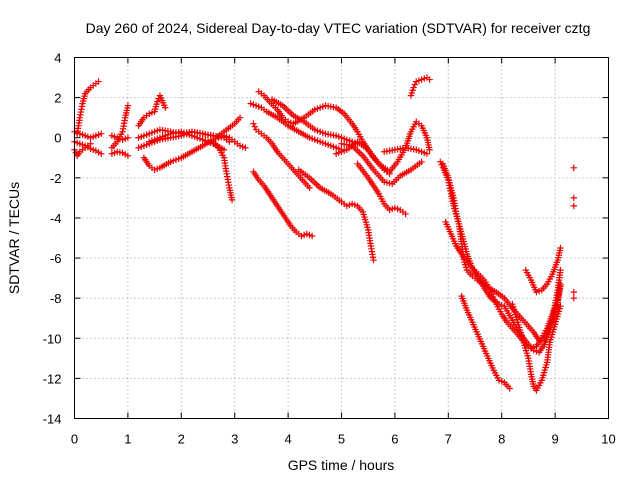 This screenshot has width=640, height=480. What do you see at coordinates (52, 419) in the screenshot?
I see `y-tick-label: -14` at bounding box center [52, 419].